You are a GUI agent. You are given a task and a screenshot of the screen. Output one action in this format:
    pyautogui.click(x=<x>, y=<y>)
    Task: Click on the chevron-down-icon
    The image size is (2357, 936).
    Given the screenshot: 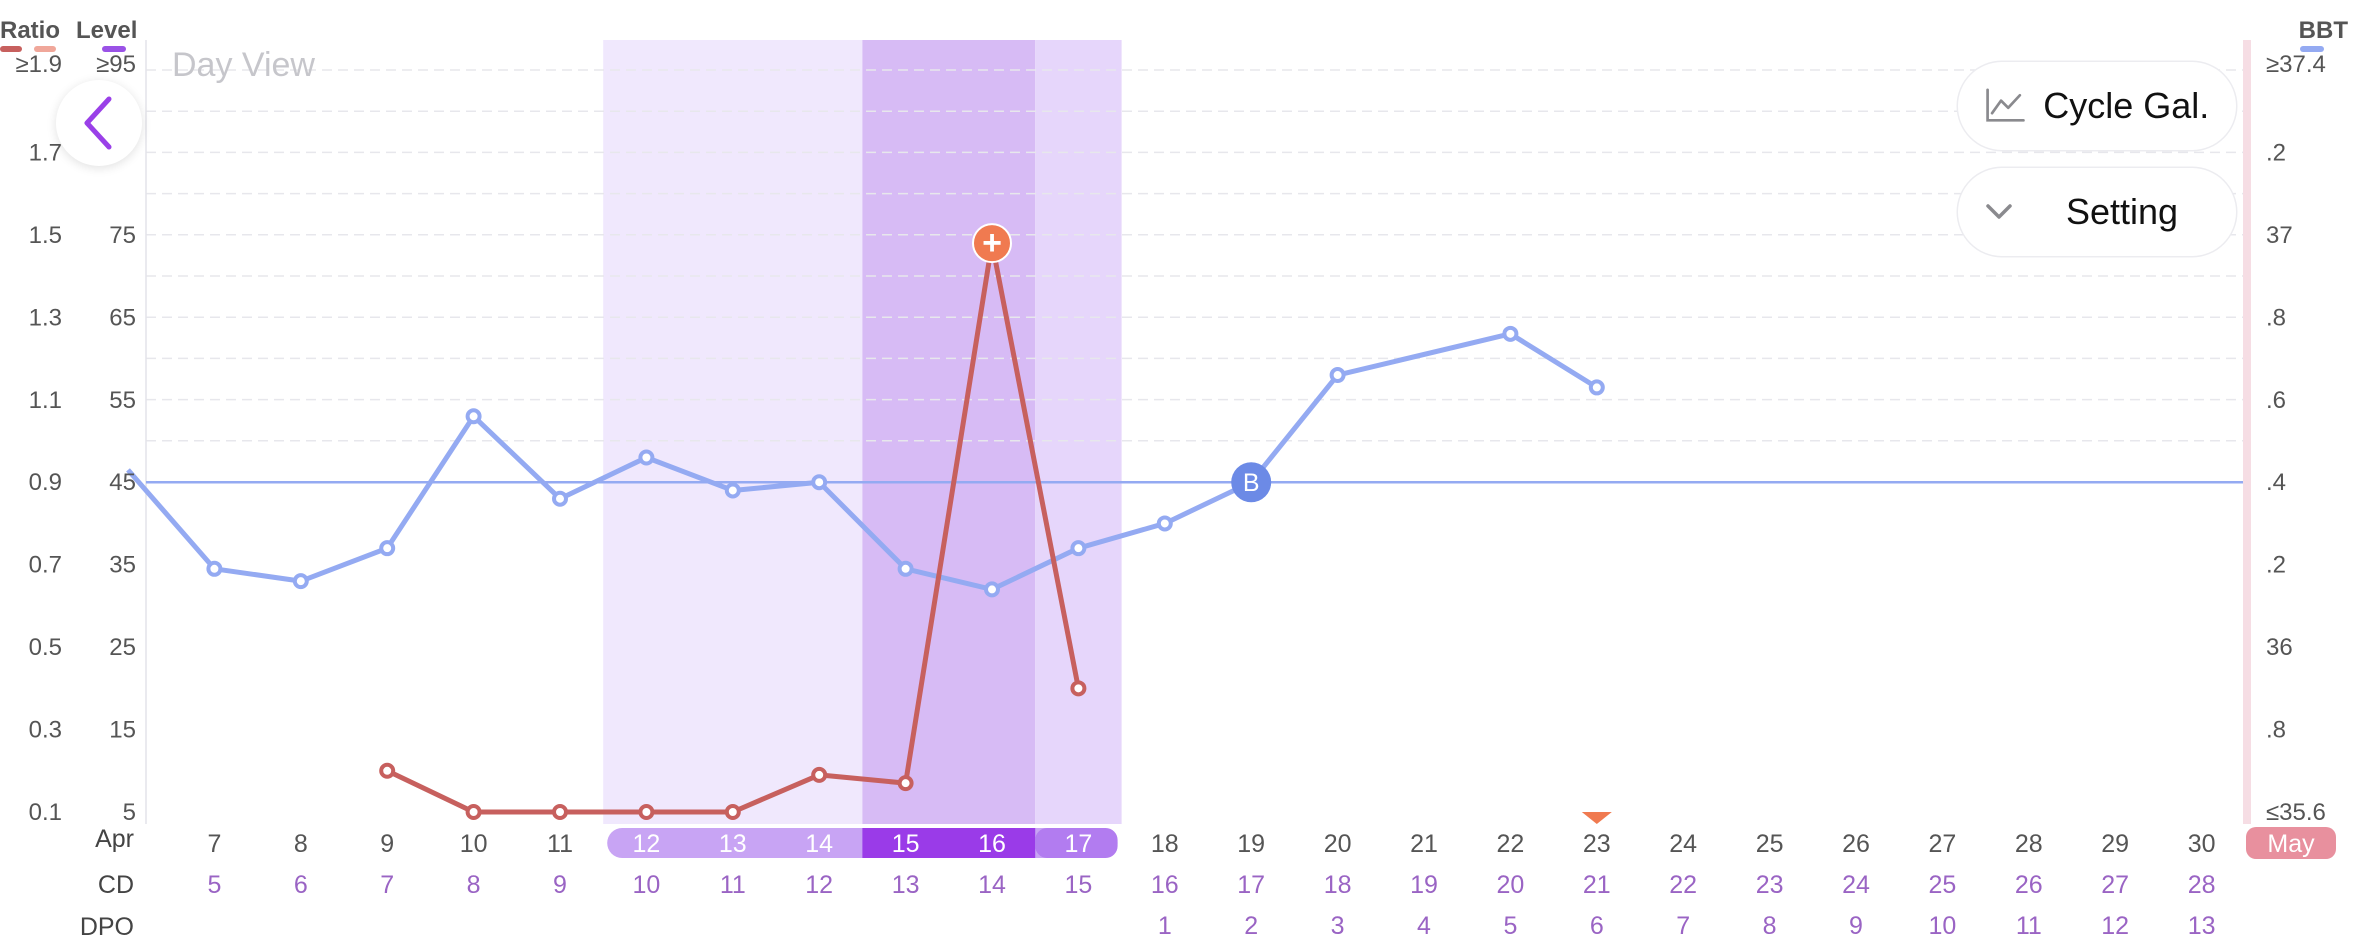 What is the action you would take?
    pyautogui.click(x=1999, y=211)
    